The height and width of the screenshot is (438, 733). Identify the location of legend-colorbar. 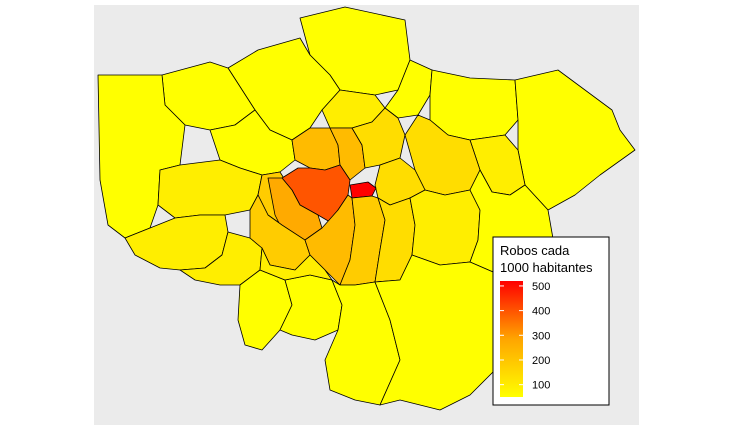
(511, 339).